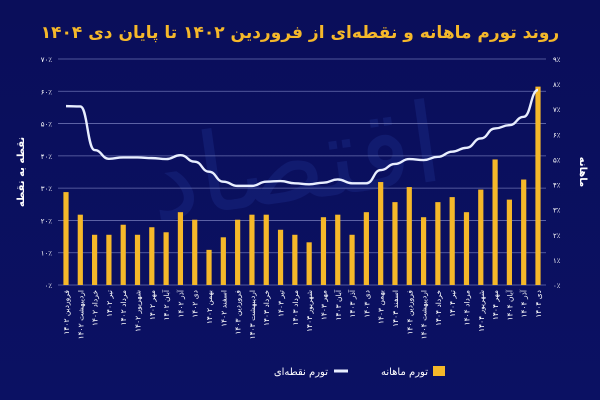 The width and height of the screenshot is (600, 400). What do you see at coordinates (557, 135) in the screenshot?
I see `right-tick-label: ۶٪` at bounding box center [557, 135].